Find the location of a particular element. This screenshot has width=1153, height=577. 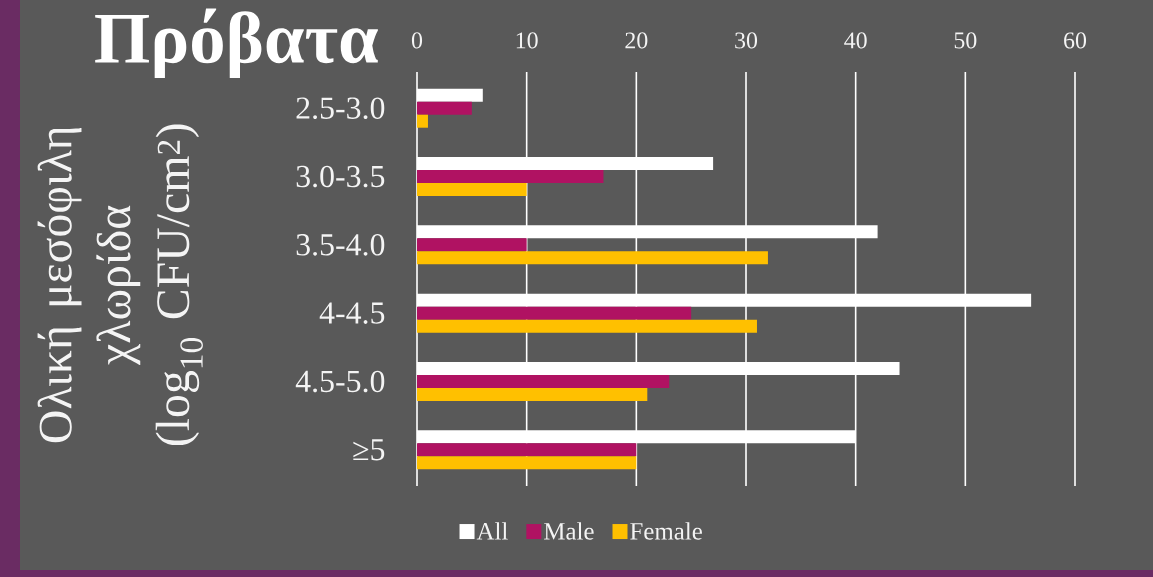

y-tick-label: 2.5-3.0 is located at coordinates (340, 108).